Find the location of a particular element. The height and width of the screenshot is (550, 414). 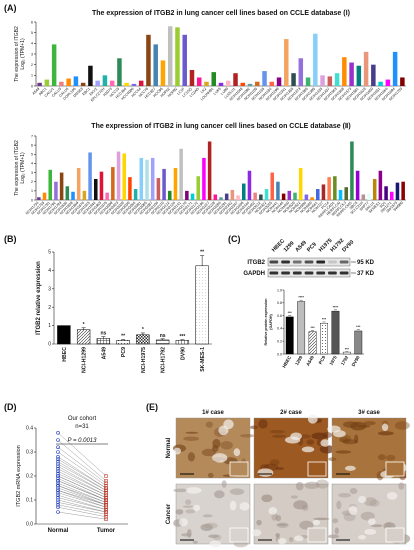

x-tick-label: Normal is located at coordinates (58, 531).